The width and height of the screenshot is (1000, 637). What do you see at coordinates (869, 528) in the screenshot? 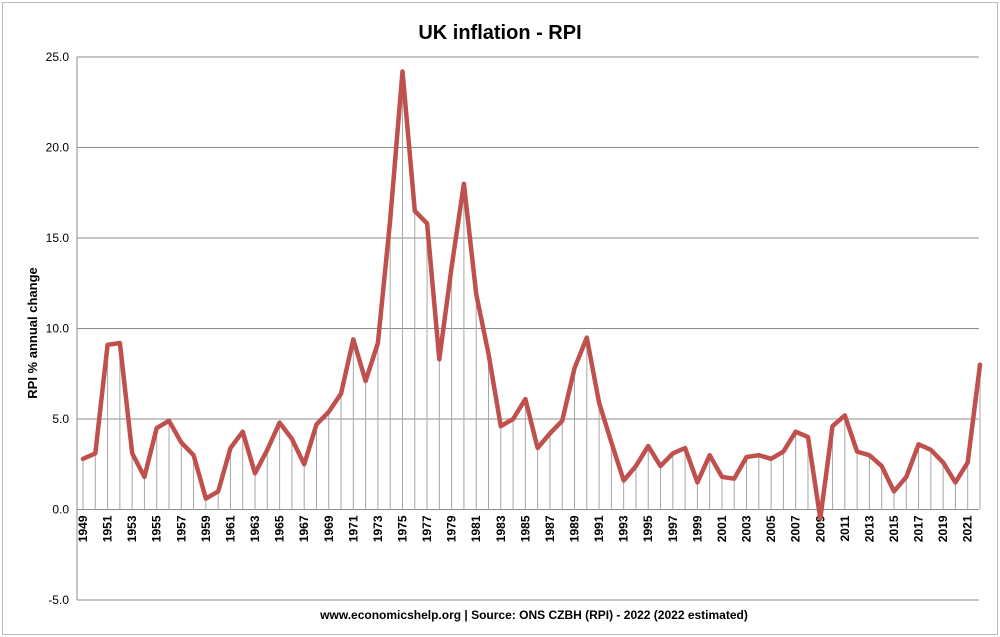
I see `x-tick-label: 2013` at bounding box center [869, 528].